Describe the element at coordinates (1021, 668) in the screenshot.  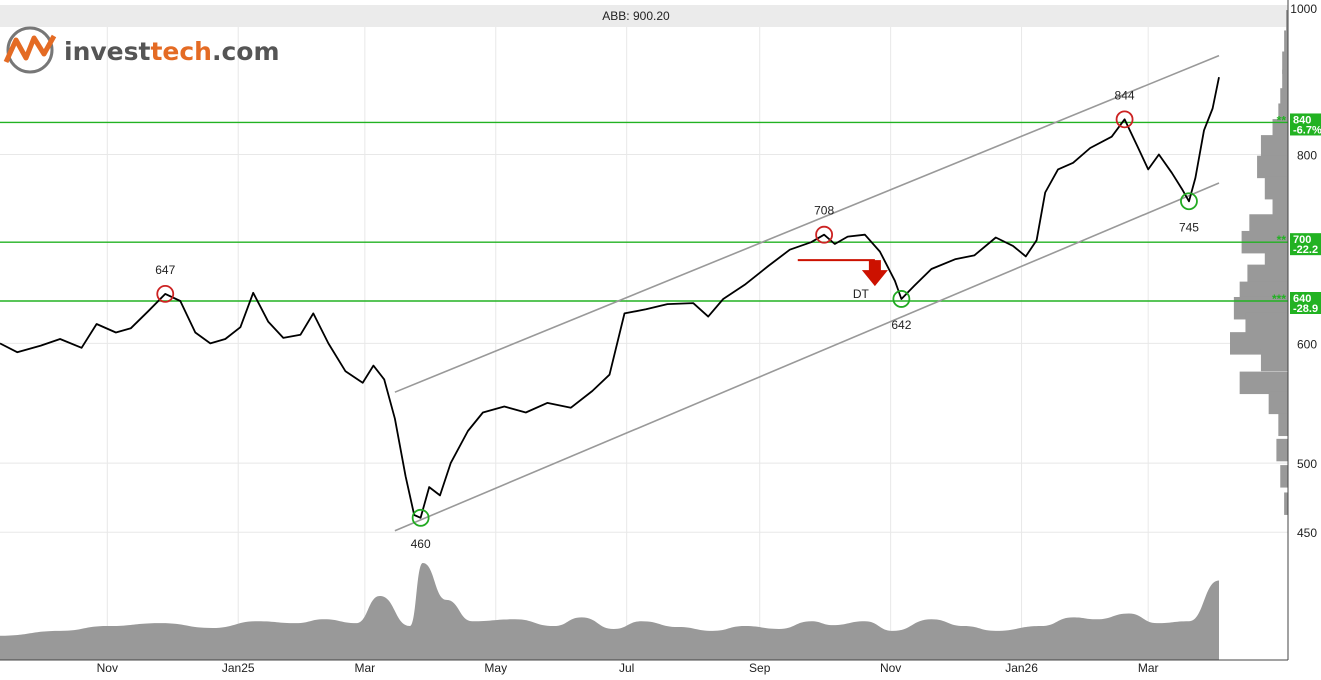
I see `x-tick-label: Jan26` at that location.